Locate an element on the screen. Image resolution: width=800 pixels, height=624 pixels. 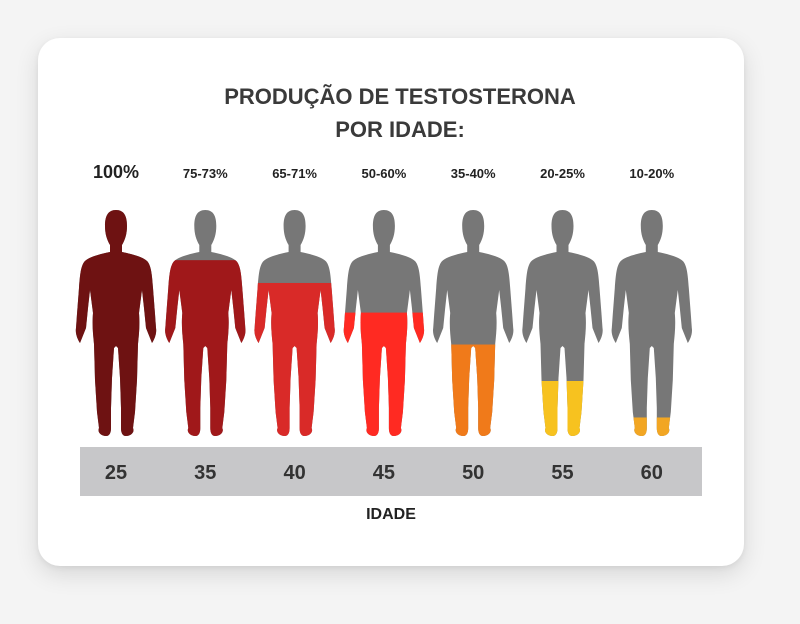
chart-title-line1: PRODUÇÃO DE TESTOSTERONA is located at coordinates (400, 96).